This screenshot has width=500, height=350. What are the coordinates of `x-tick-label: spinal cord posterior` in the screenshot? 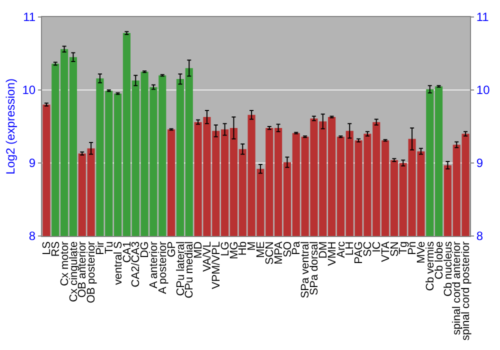 It's located at (466, 290).